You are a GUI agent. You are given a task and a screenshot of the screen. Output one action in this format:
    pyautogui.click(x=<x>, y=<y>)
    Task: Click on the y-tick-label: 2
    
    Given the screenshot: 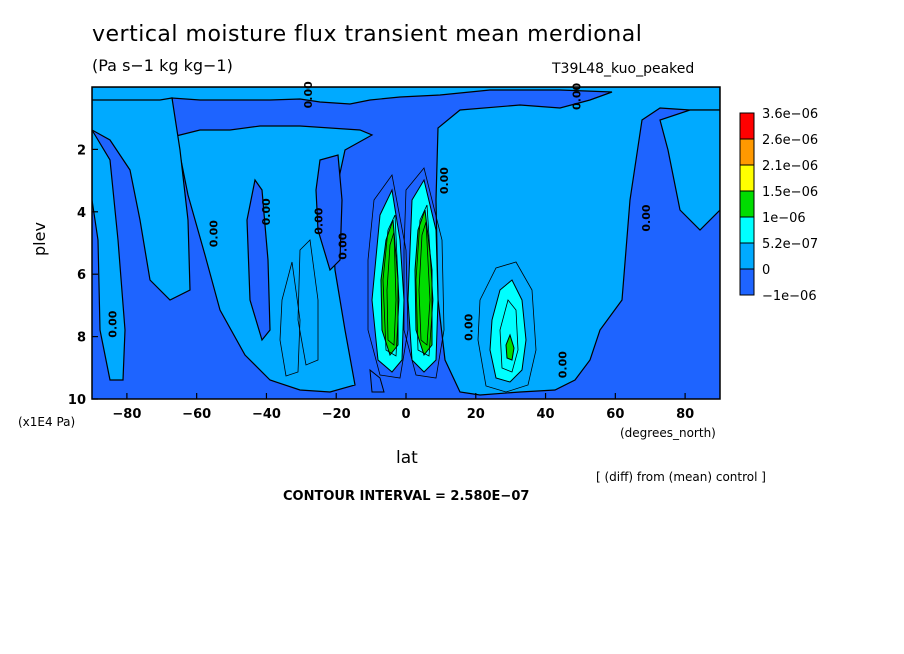 What is the action you would take?
    pyautogui.click(x=81, y=150)
    